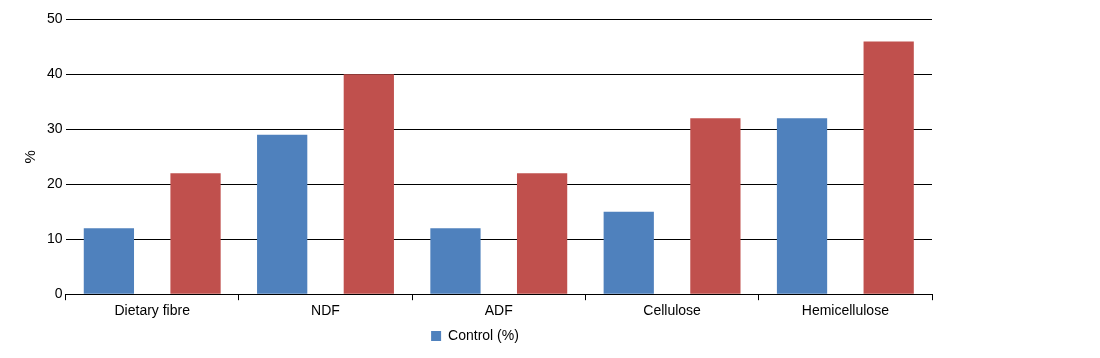  Describe the element at coordinates (498, 310) in the screenshot. I see `x-tick-label: ADF` at that location.